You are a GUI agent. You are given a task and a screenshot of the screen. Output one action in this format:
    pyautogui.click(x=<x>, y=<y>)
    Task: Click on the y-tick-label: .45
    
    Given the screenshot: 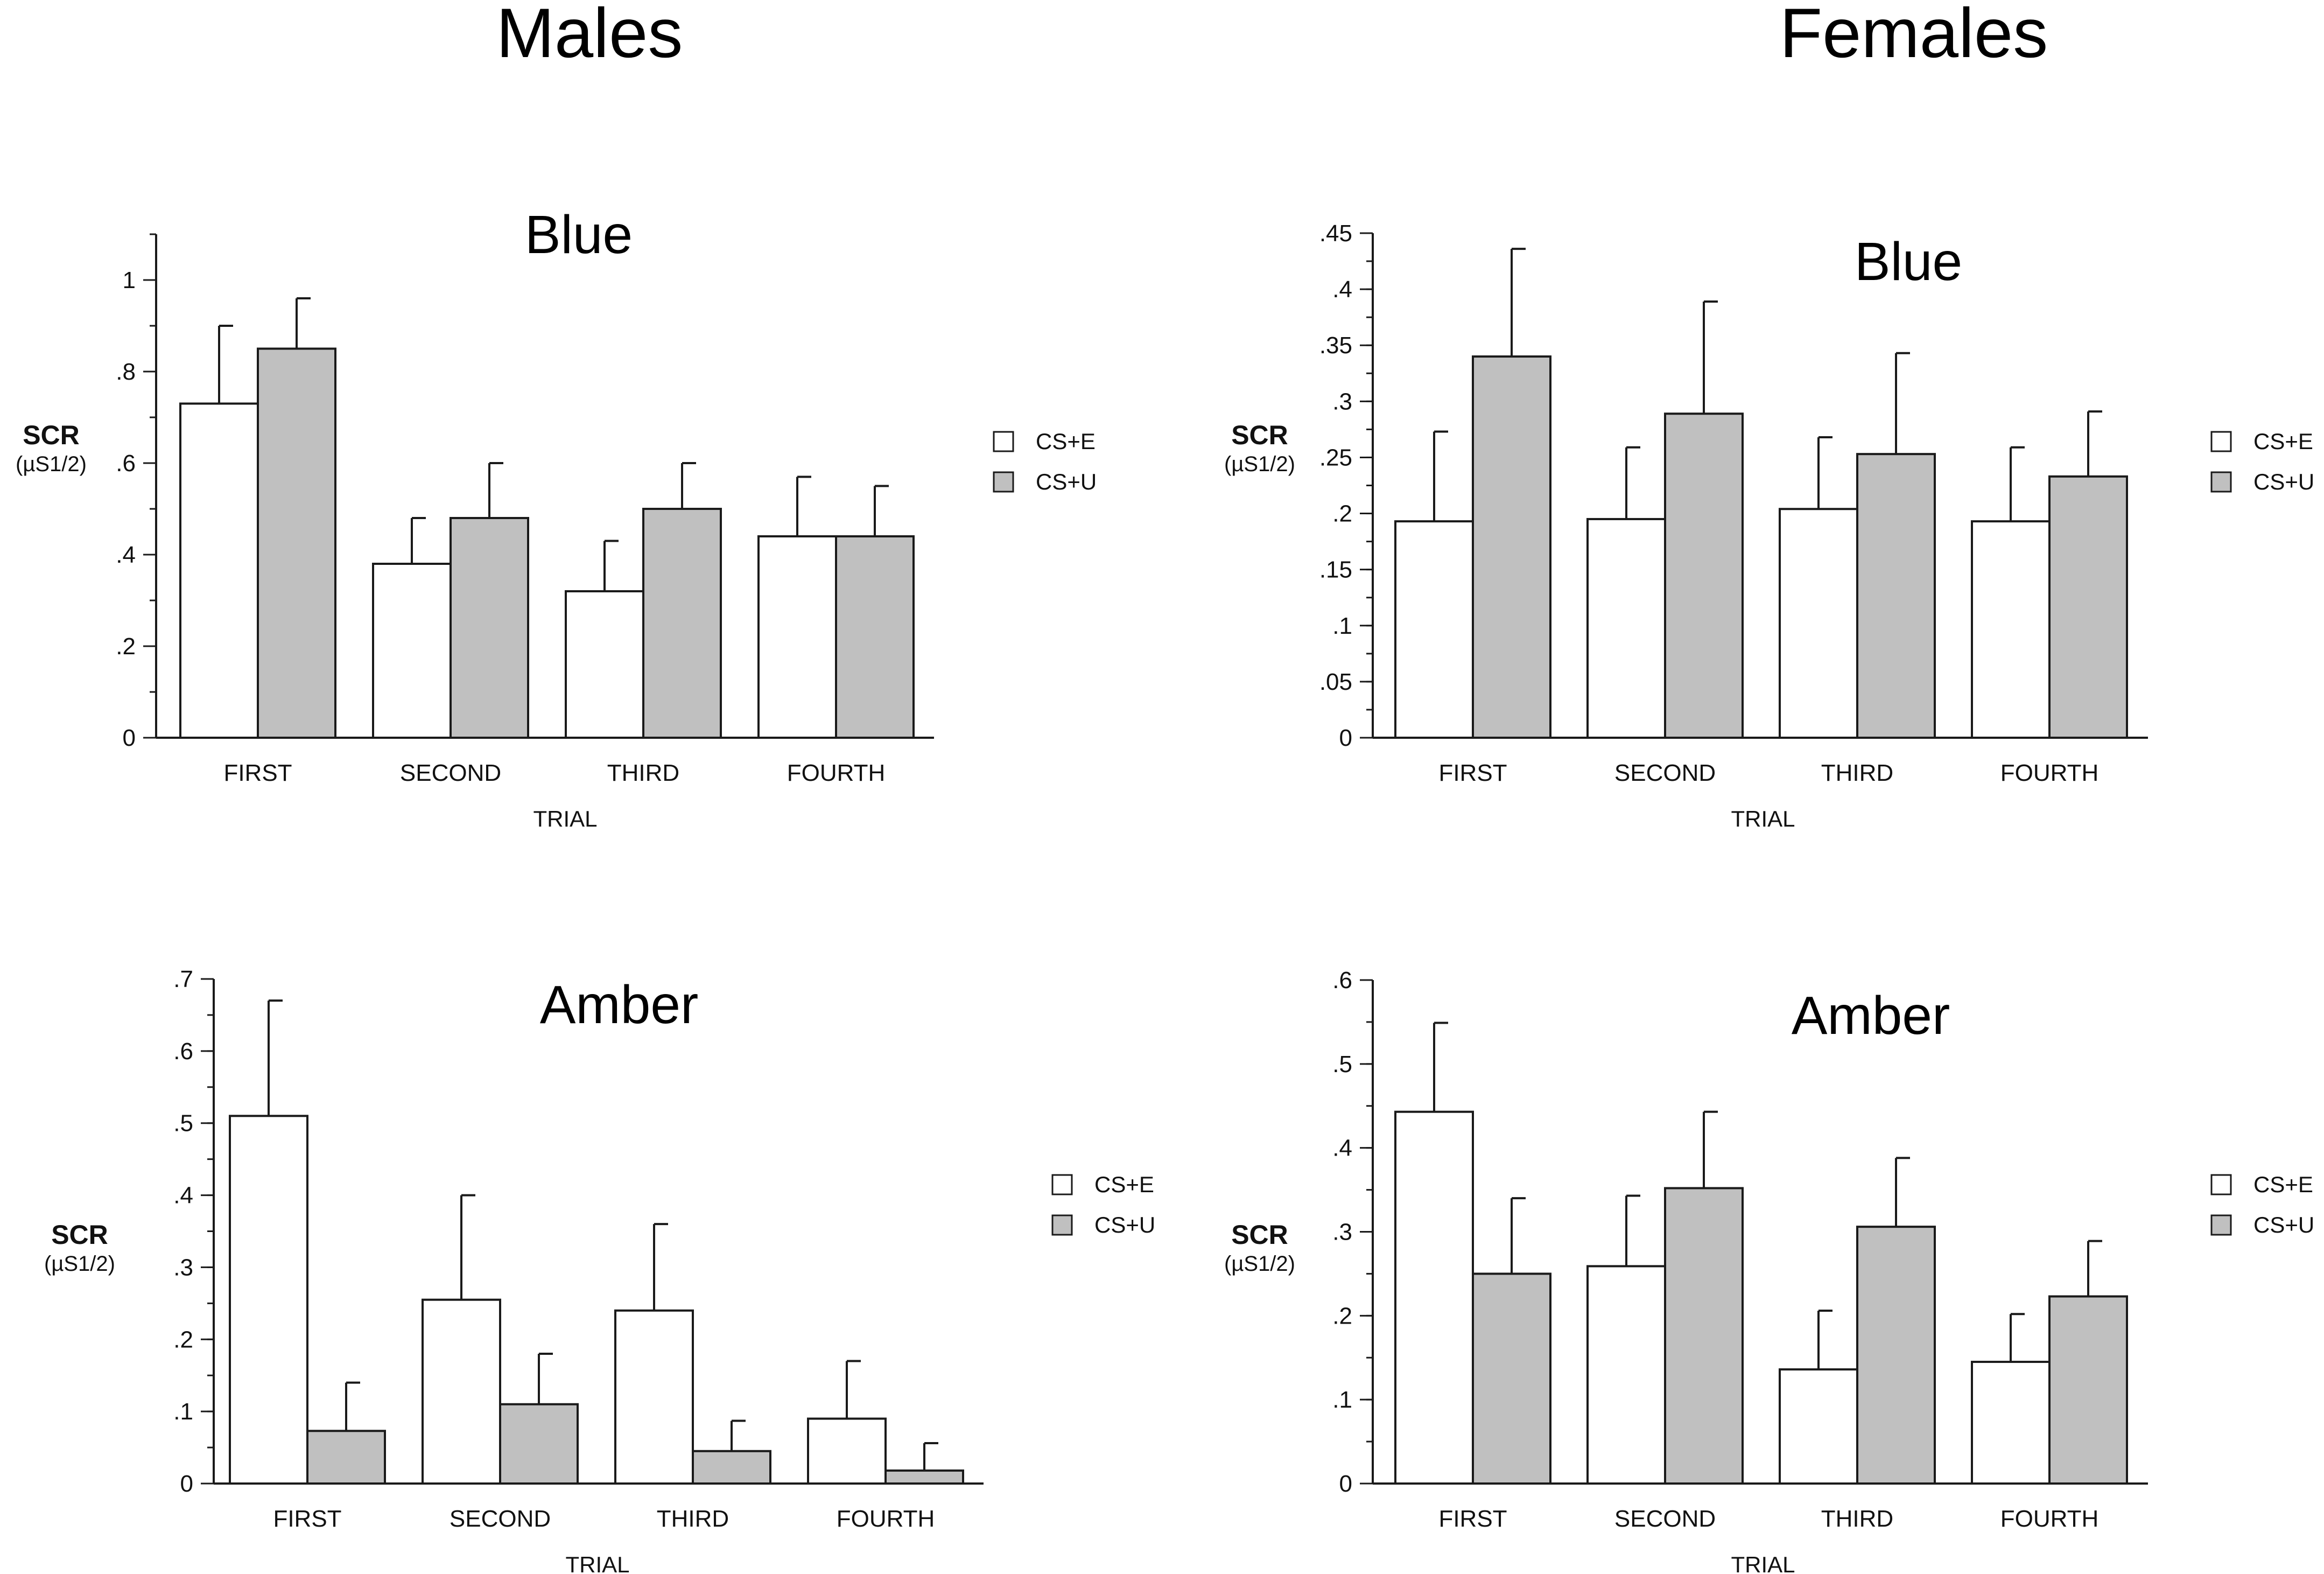 What is the action you would take?
    pyautogui.click(x=1335, y=233)
    